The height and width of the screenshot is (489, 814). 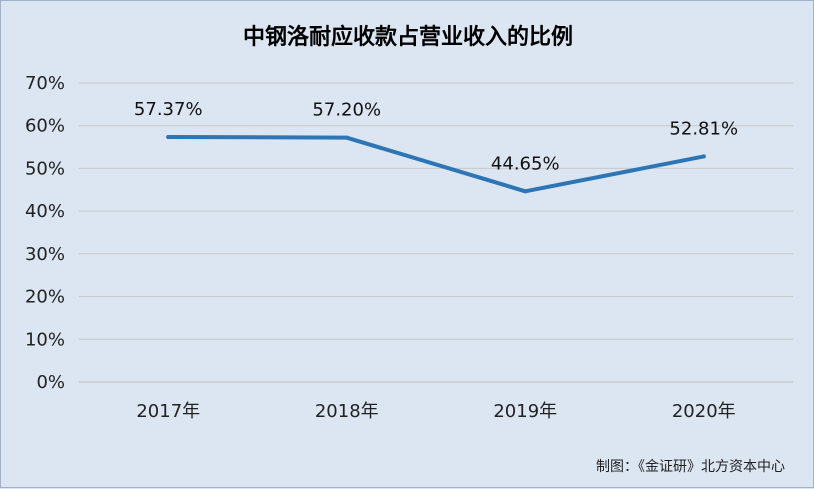 What do you see at coordinates (45, 297) in the screenshot?
I see `y-tick-label: 20%` at bounding box center [45, 297].